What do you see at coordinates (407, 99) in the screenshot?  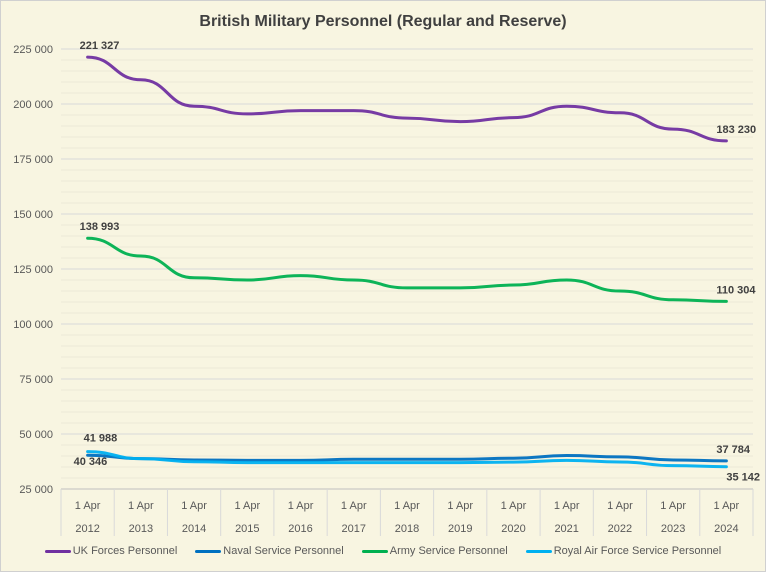 I see `series-line-uk-forces-personnel` at bounding box center [407, 99].